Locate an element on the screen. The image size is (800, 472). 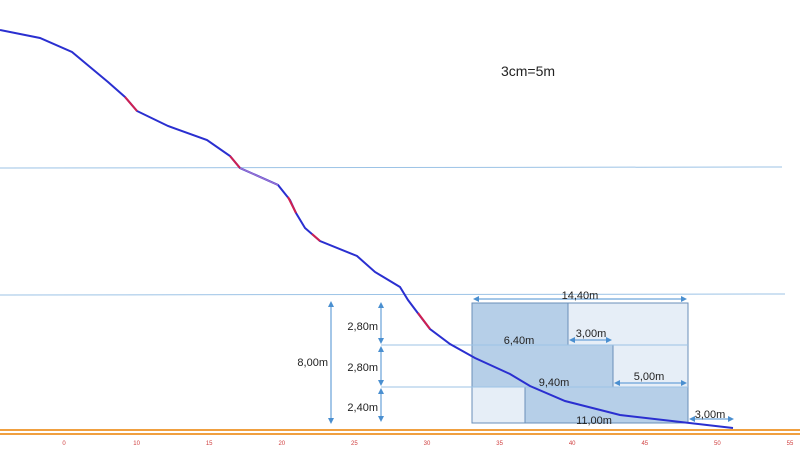
profile-segment is located at coordinates (259, 176).